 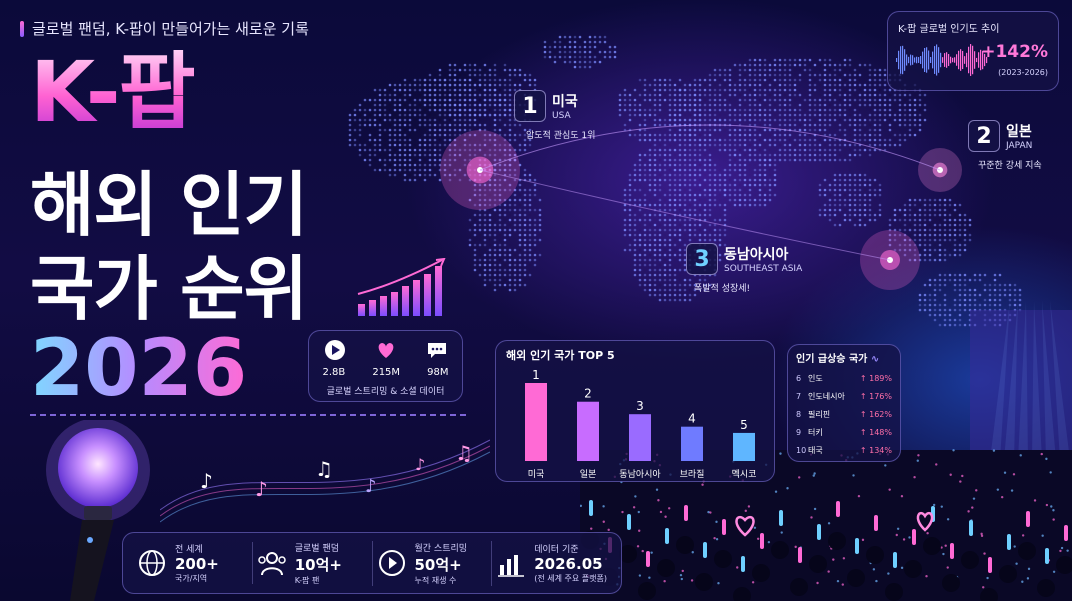 What do you see at coordinates (844, 432) in the screenshot?
I see `rising-item: 9 터키 ↑ 148%` at bounding box center [844, 432].